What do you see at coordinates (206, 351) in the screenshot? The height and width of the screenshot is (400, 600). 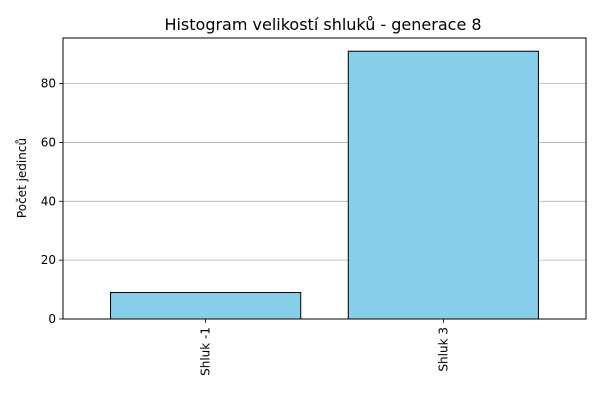 I see `x-tick-label: Shluk -1` at bounding box center [206, 351].